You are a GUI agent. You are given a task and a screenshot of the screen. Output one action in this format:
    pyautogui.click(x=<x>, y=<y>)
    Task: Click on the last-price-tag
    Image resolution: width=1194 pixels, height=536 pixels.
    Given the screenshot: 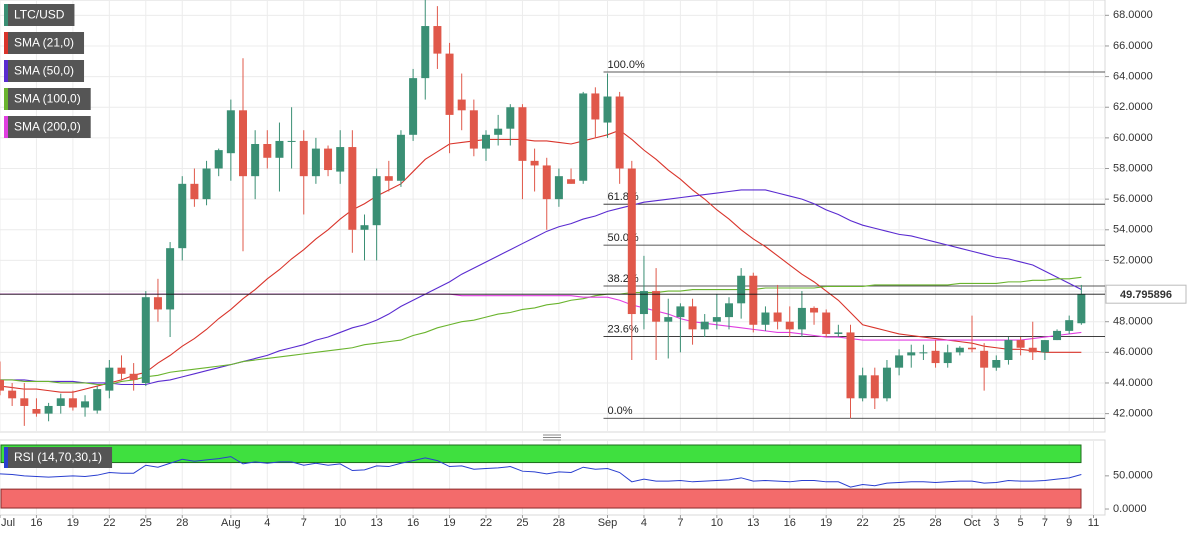 What is the action you would take?
    pyautogui.click(x=1146, y=294)
    